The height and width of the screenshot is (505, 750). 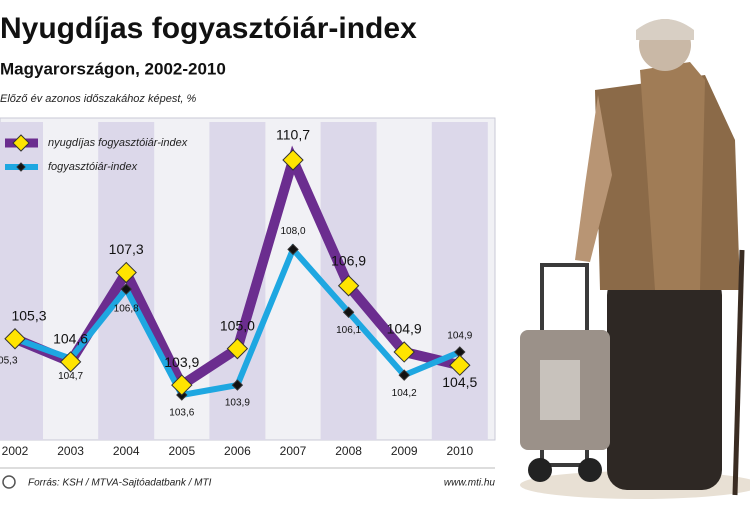 What do you see at coordinates (120, 483) in the screenshot?
I see `source: Forrás: KSH / MTVA-Sajtóadatbank / MTI` at bounding box center [120, 483].